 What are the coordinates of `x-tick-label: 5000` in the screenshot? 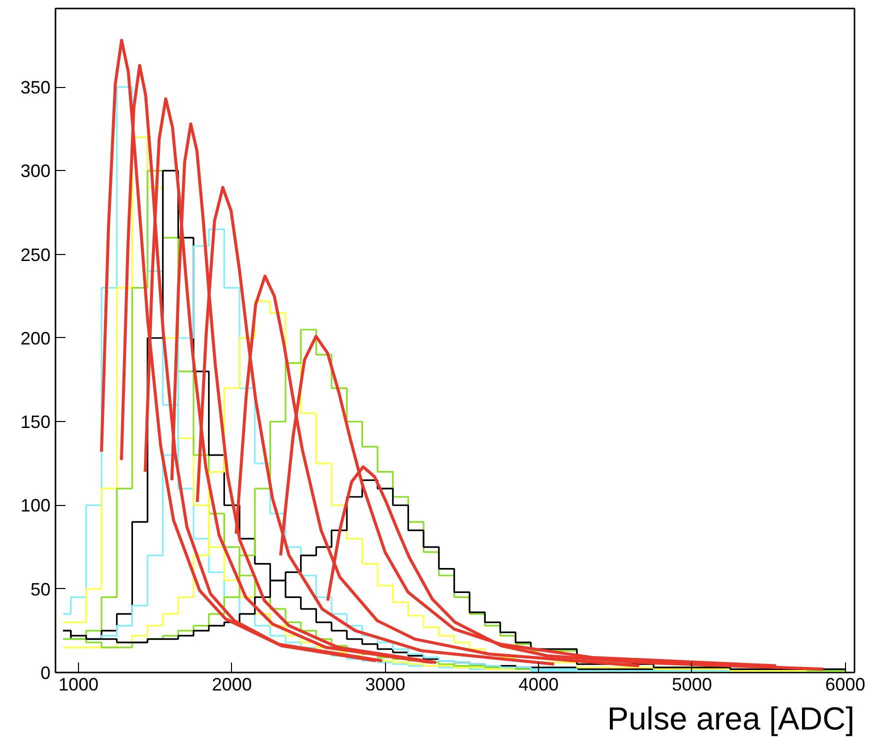 It's located at (692, 684).